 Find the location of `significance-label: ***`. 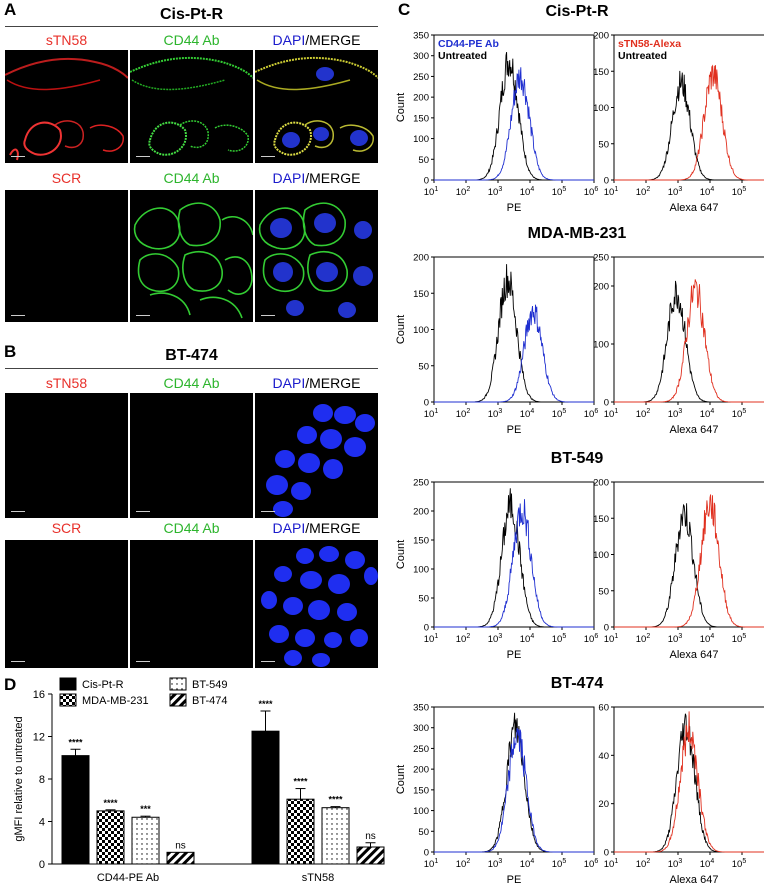

significance-label: *** is located at coordinates (145, 809).